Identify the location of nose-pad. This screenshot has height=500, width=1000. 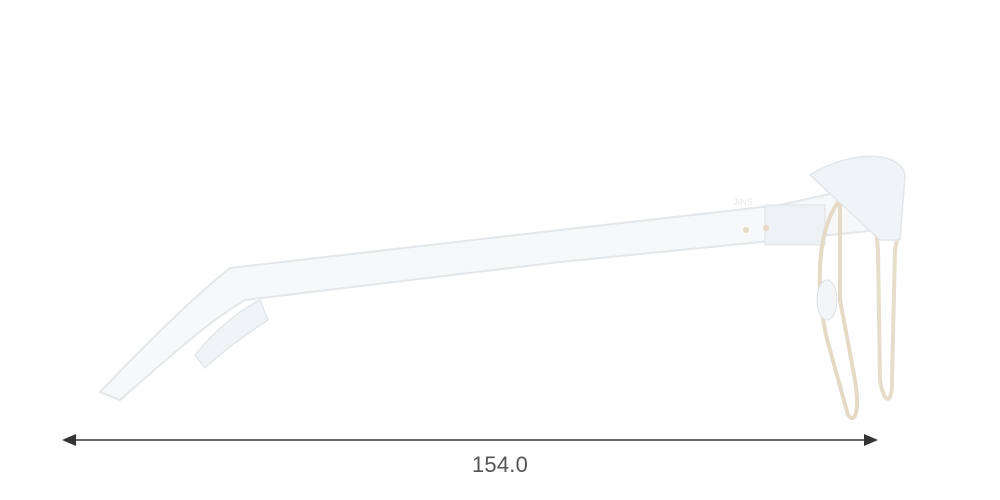
(827, 300).